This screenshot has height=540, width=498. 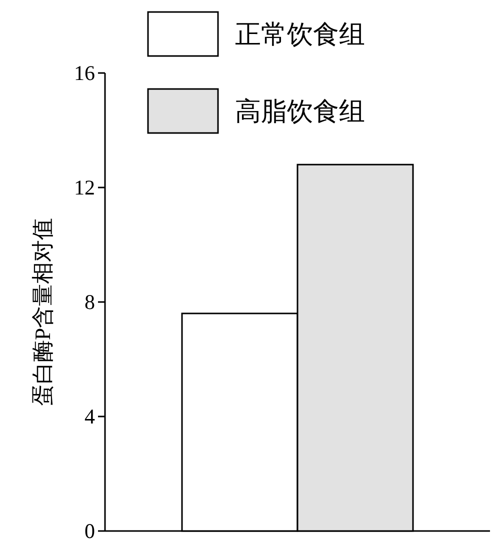 I want to click on y-tick-label: 4, so click(x=90, y=416).